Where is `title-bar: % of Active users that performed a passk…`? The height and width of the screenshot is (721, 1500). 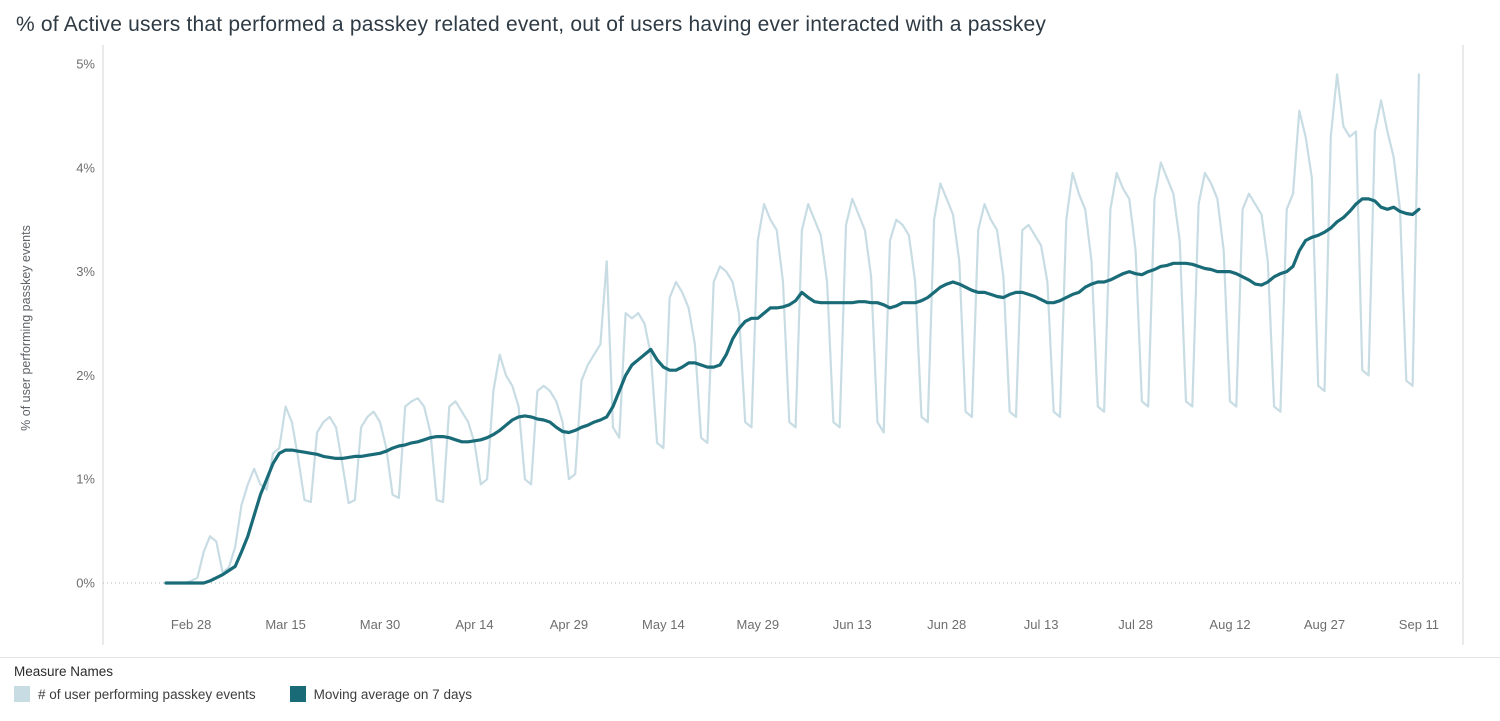
title-bar: % of Active users that performed a passk… is located at coordinates (750, 21).